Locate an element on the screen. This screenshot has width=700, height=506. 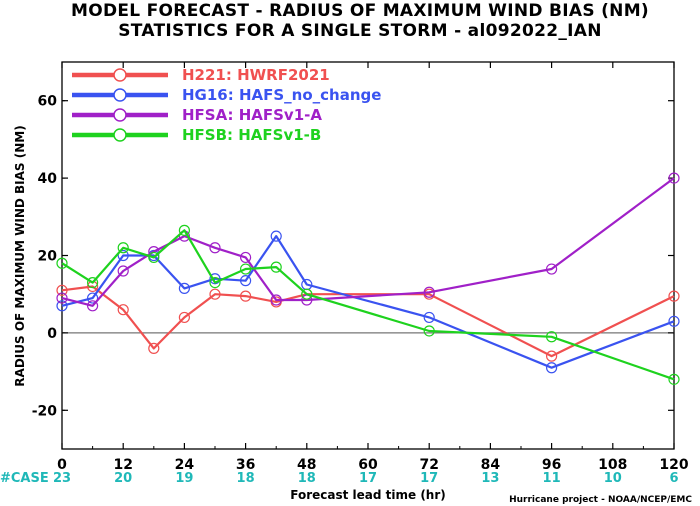
credit-text: Hurricane project - NOAA/NCEP/EMC is located at coordinates (600, 500).